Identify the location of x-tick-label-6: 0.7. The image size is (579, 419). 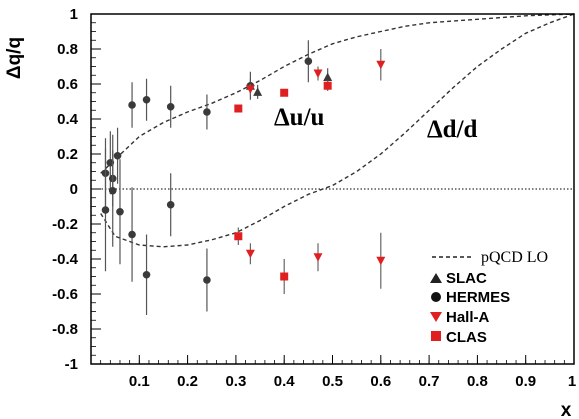
(429, 381).